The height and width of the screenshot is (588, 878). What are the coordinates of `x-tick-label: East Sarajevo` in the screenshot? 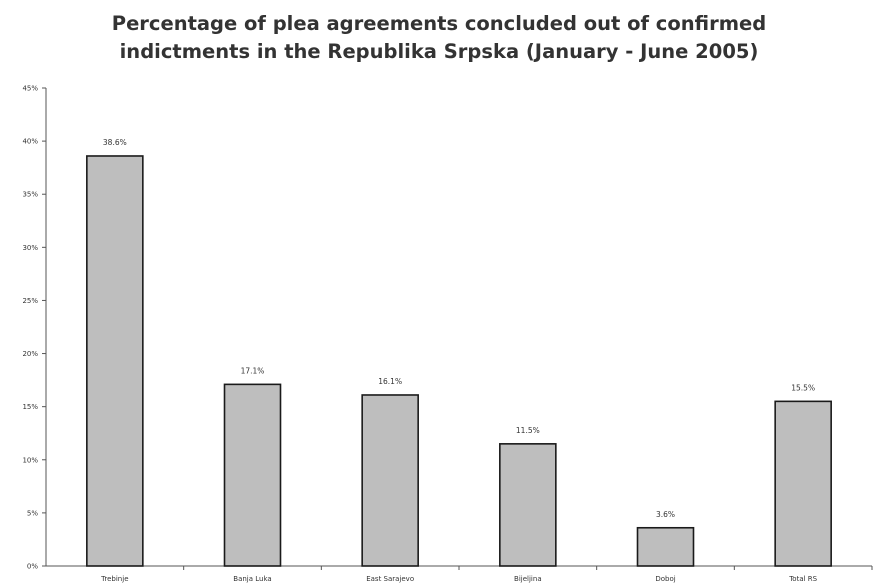 It's located at (390, 579).